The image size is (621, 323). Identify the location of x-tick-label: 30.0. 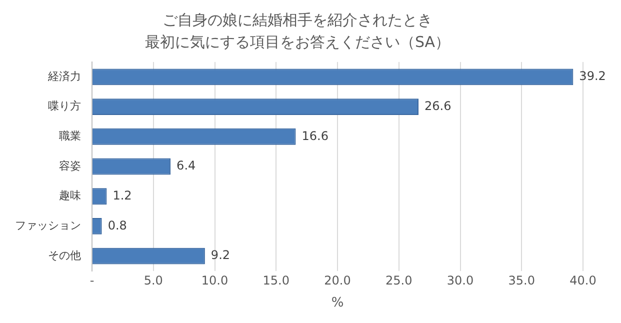
(460, 280).